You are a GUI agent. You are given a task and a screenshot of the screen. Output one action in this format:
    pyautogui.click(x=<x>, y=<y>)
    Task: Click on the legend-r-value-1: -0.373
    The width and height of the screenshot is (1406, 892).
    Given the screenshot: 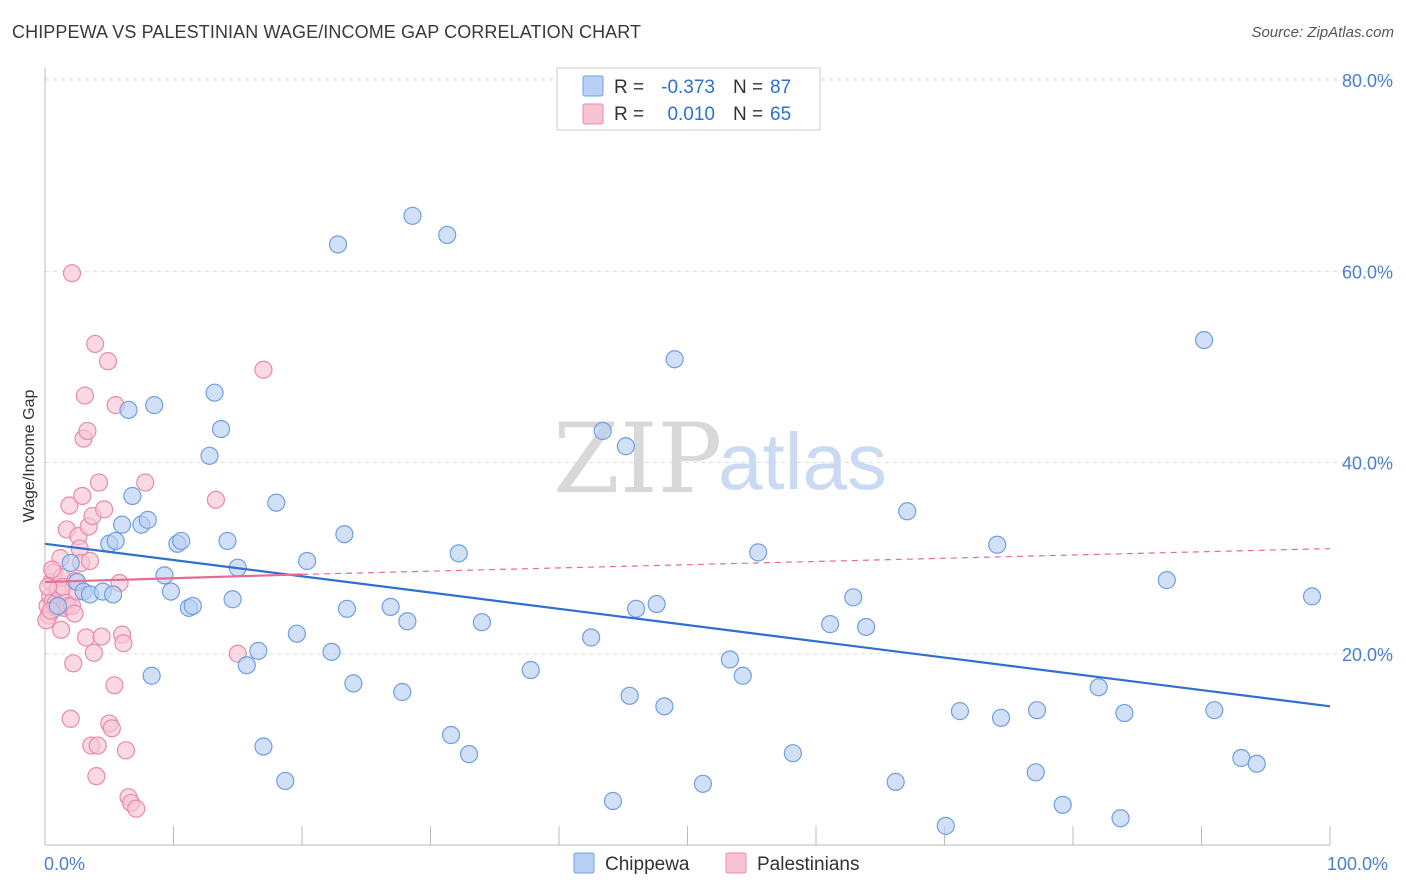 What is the action you would take?
    pyautogui.click(x=688, y=87)
    